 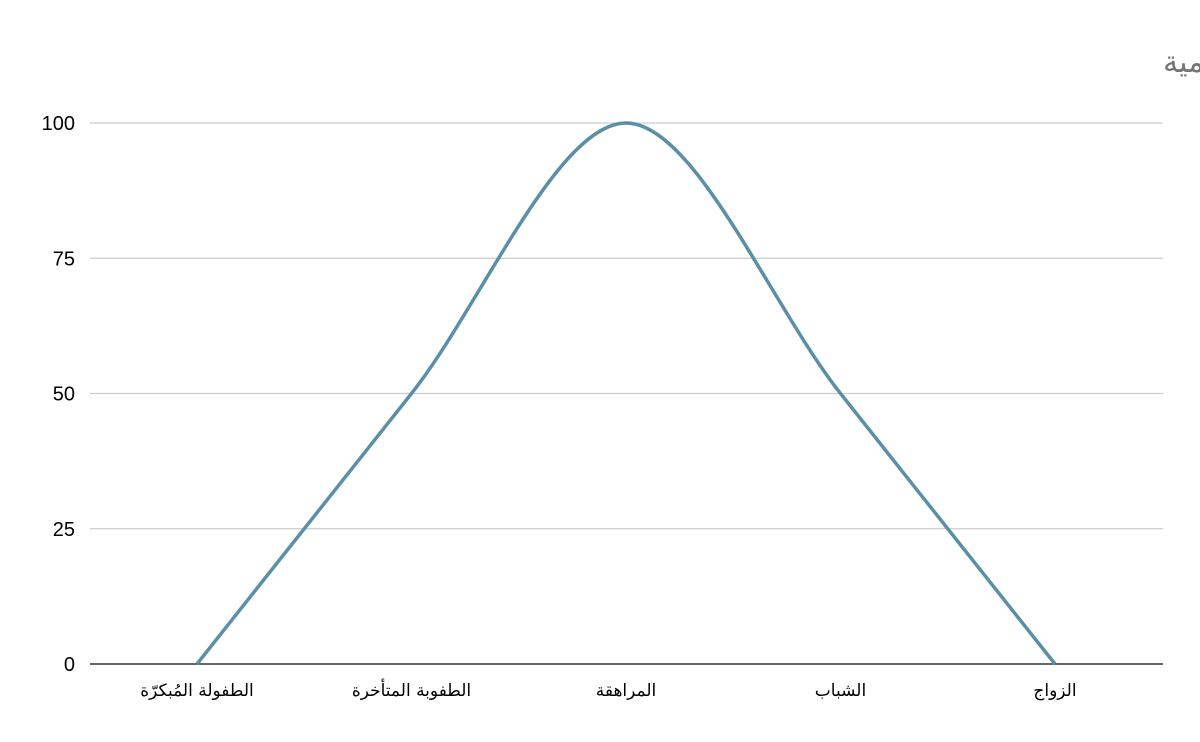 What do you see at coordinates (840, 691) in the screenshot?
I see `x-tick-label: الشباب` at bounding box center [840, 691].